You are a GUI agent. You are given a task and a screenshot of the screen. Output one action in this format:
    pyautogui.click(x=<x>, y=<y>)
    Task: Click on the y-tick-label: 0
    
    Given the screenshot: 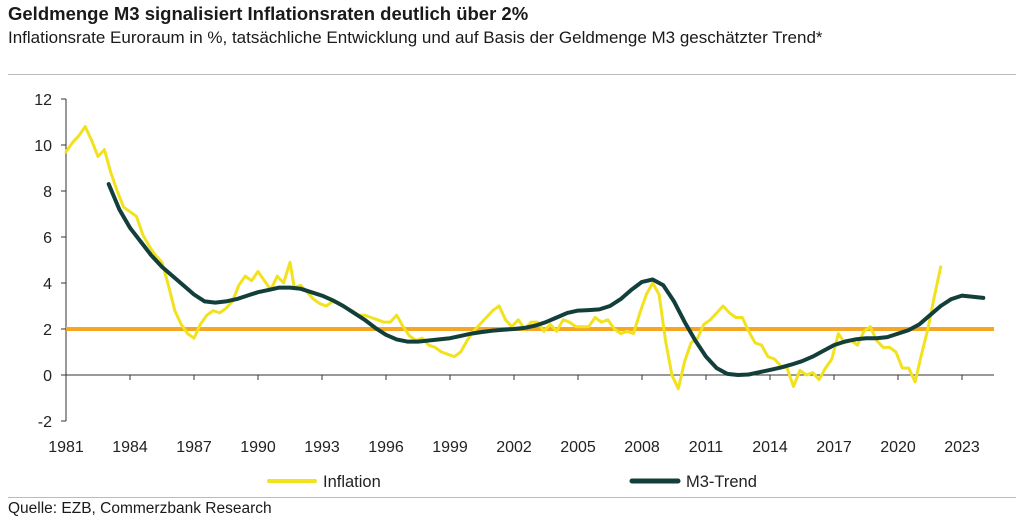 What is the action you would take?
    pyautogui.click(x=47, y=376)
    